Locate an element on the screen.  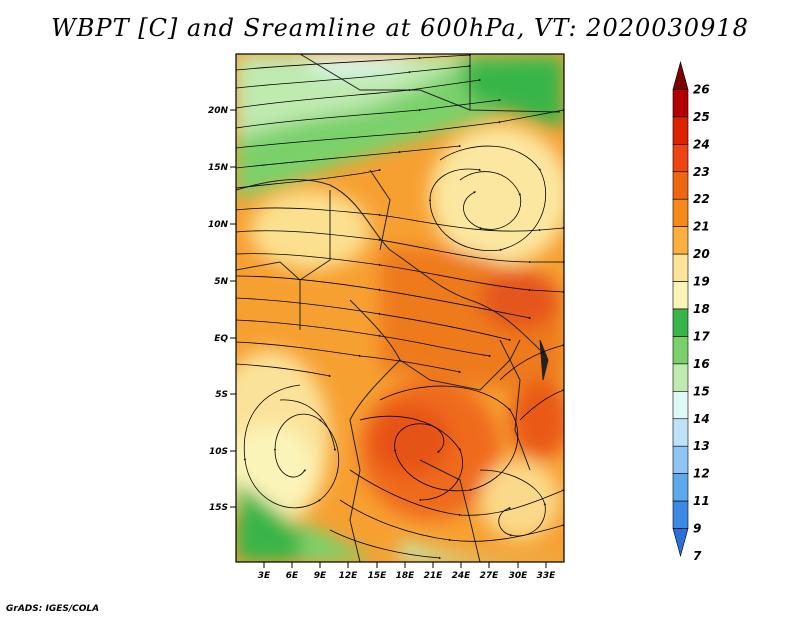
longitude-axis: 3E 6E 9E 12E 15E 18E 21E 24E 27E 30E 33E is located at coordinates (407, 571).